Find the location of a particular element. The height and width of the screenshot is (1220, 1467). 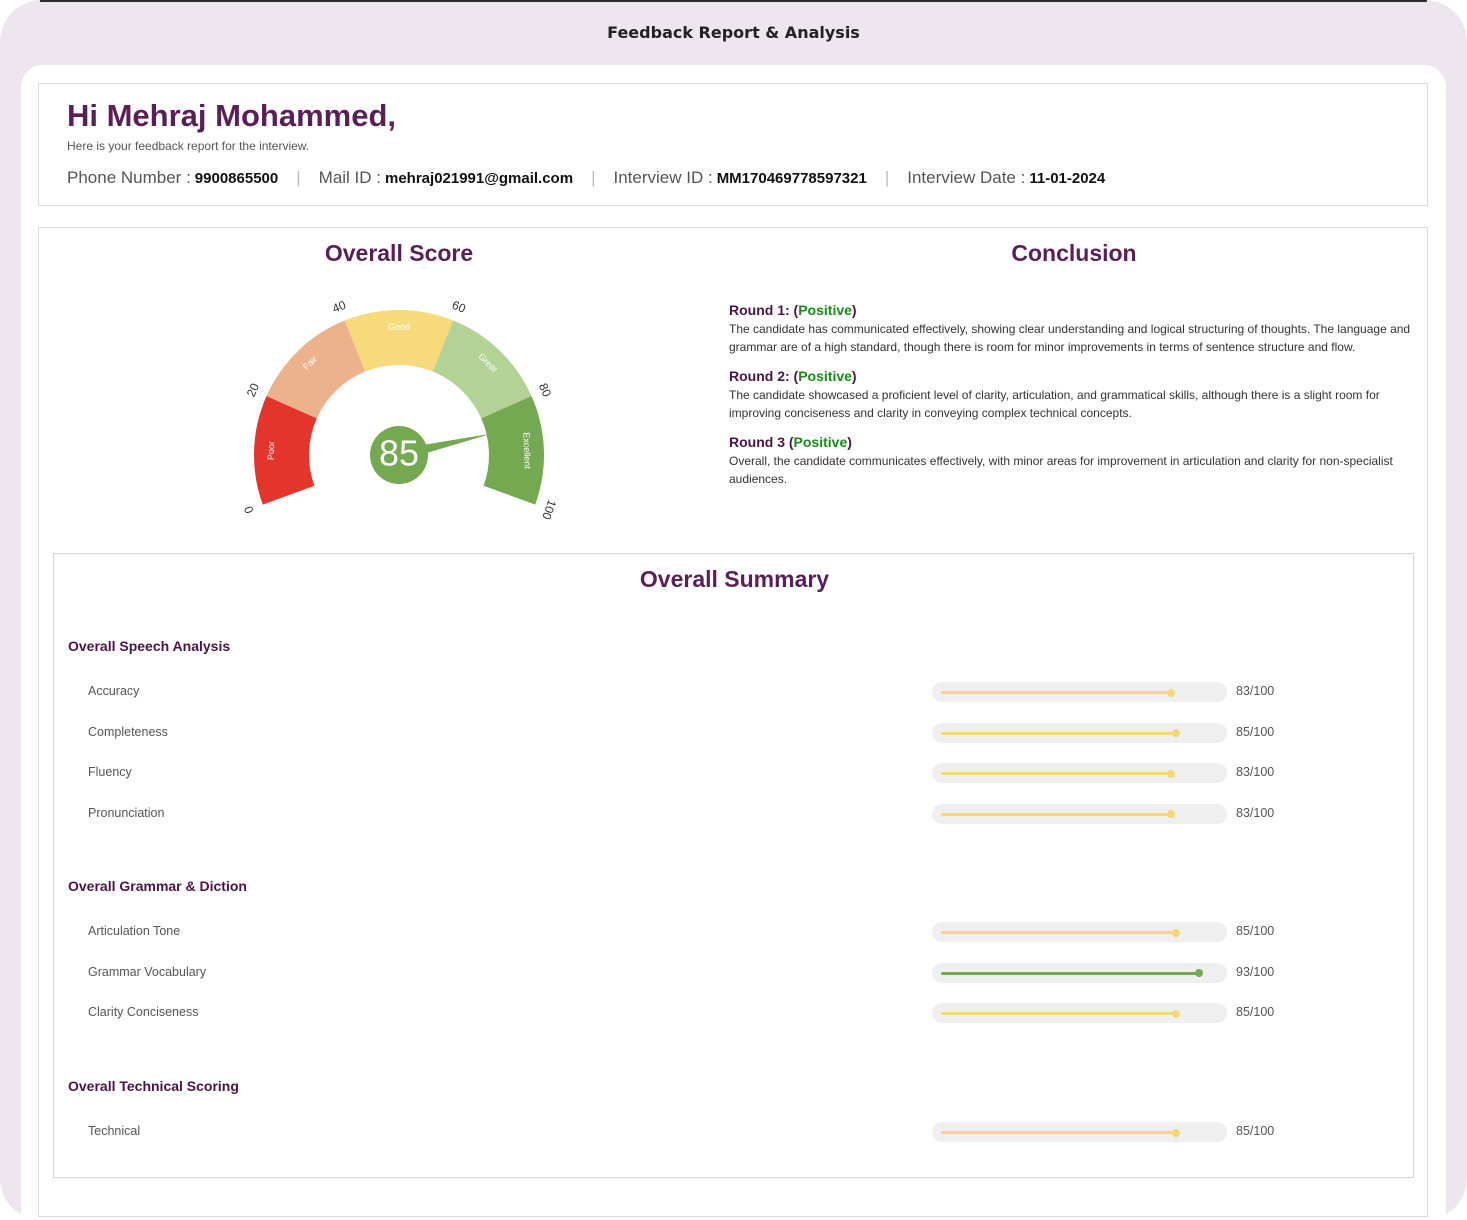

gauge-hub is located at coordinates (399, 455).